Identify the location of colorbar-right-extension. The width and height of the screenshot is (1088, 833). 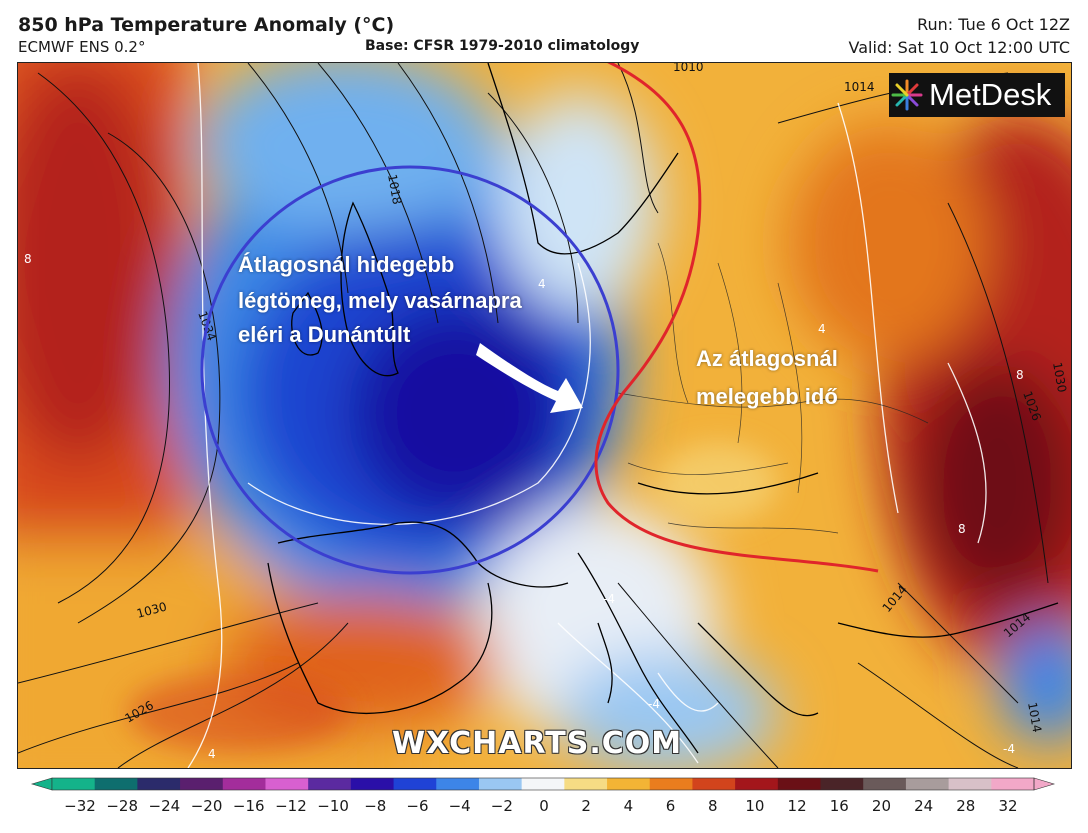
(1044, 784).